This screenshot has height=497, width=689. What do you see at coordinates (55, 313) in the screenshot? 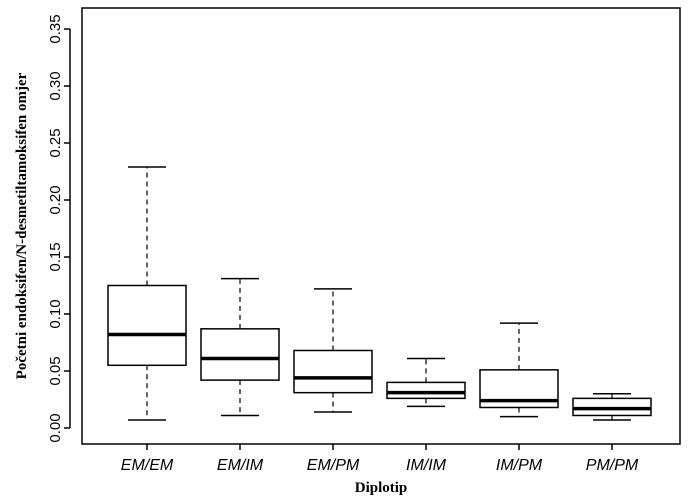
I see `y-tick-label: 0.10` at bounding box center [55, 313].